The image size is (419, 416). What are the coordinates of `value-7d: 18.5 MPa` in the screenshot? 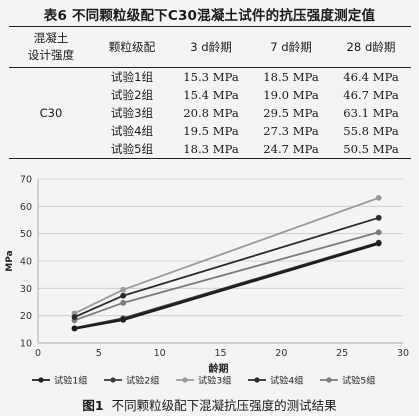 It's located at (291, 77).